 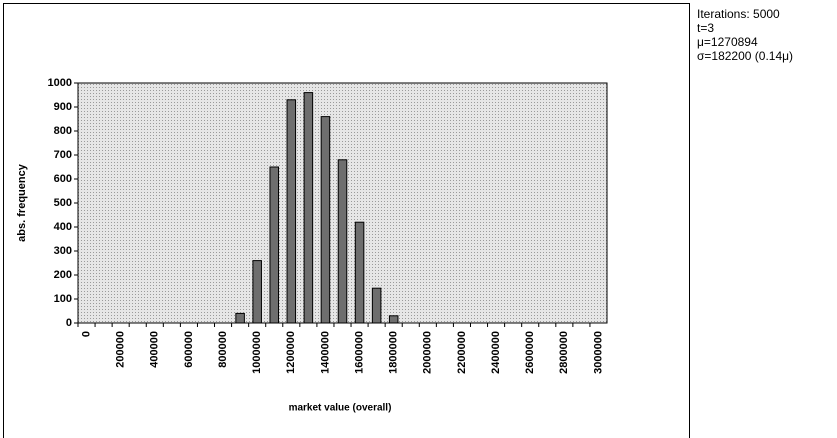 What do you see at coordinates (496, 352) in the screenshot?
I see `x-tick-label: 2400000` at bounding box center [496, 352].